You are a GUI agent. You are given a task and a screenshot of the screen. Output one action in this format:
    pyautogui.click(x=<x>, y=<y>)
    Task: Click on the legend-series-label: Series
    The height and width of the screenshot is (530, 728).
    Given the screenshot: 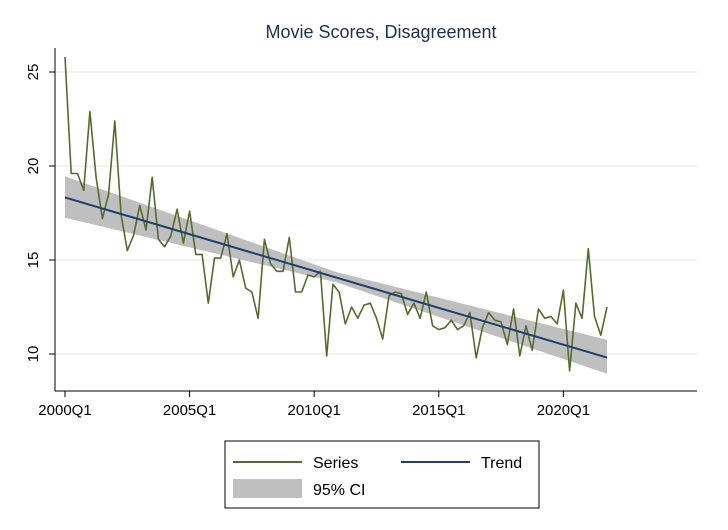 What is the action you would take?
    pyautogui.click(x=335, y=463)
    